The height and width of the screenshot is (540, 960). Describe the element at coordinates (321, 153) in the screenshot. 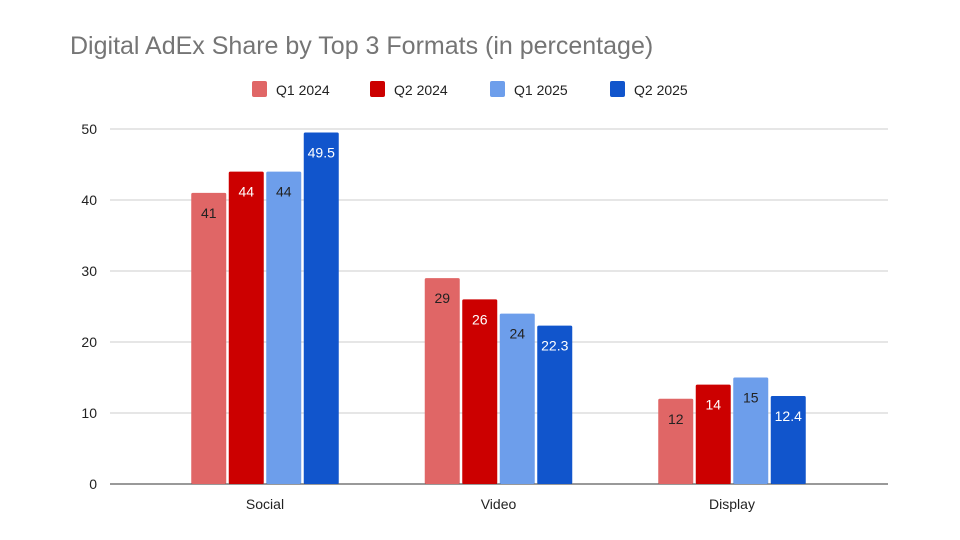

I see `data-label: 49.5` at that location.